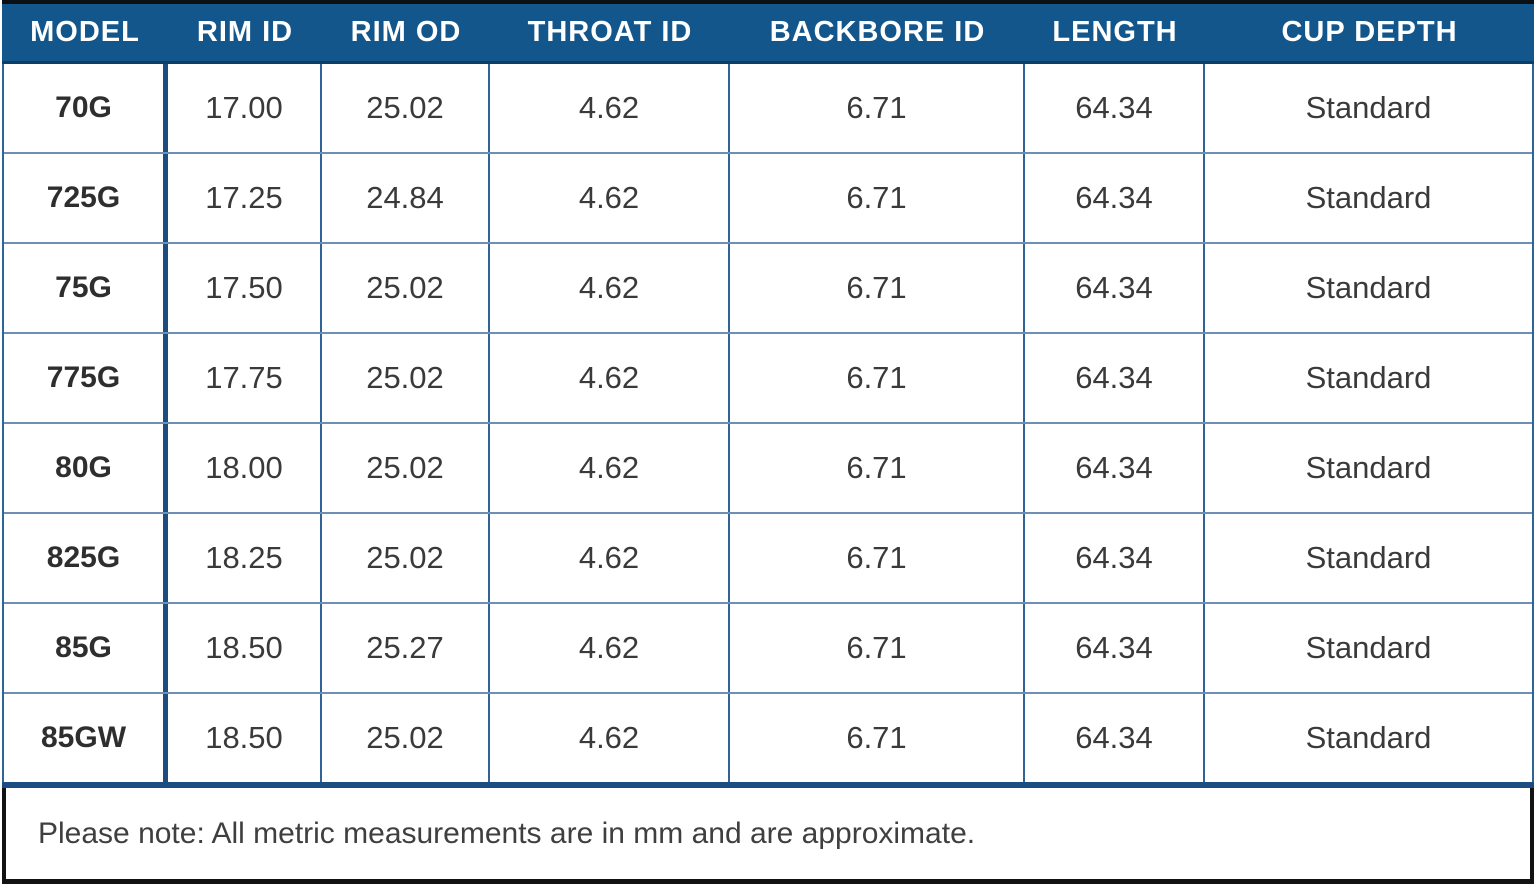 Image resolution: width=1538 pixels, height=892 pixels. I want to click on model-cell: 85G, so click(86, 648).